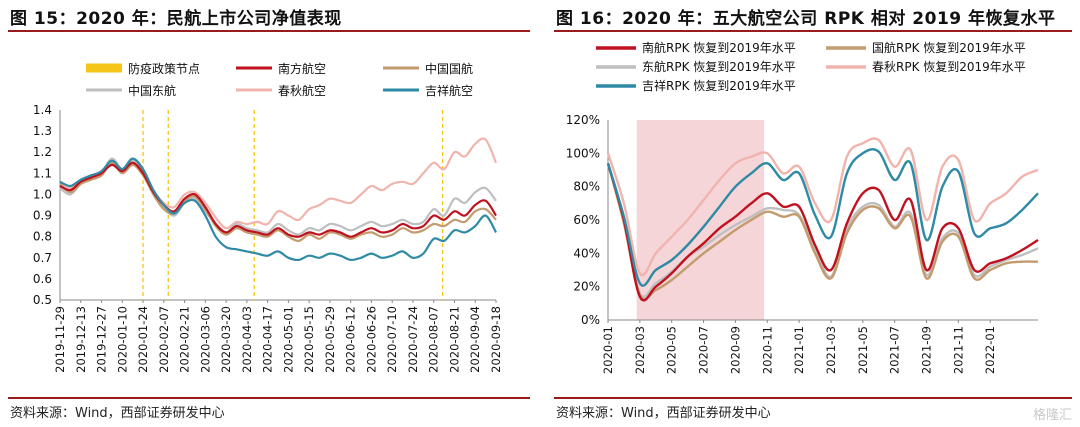 The width and height of the screenshot is (1080, 427). I want to click on x-tick-label-7: 2020-03-06, so click(205, 339).